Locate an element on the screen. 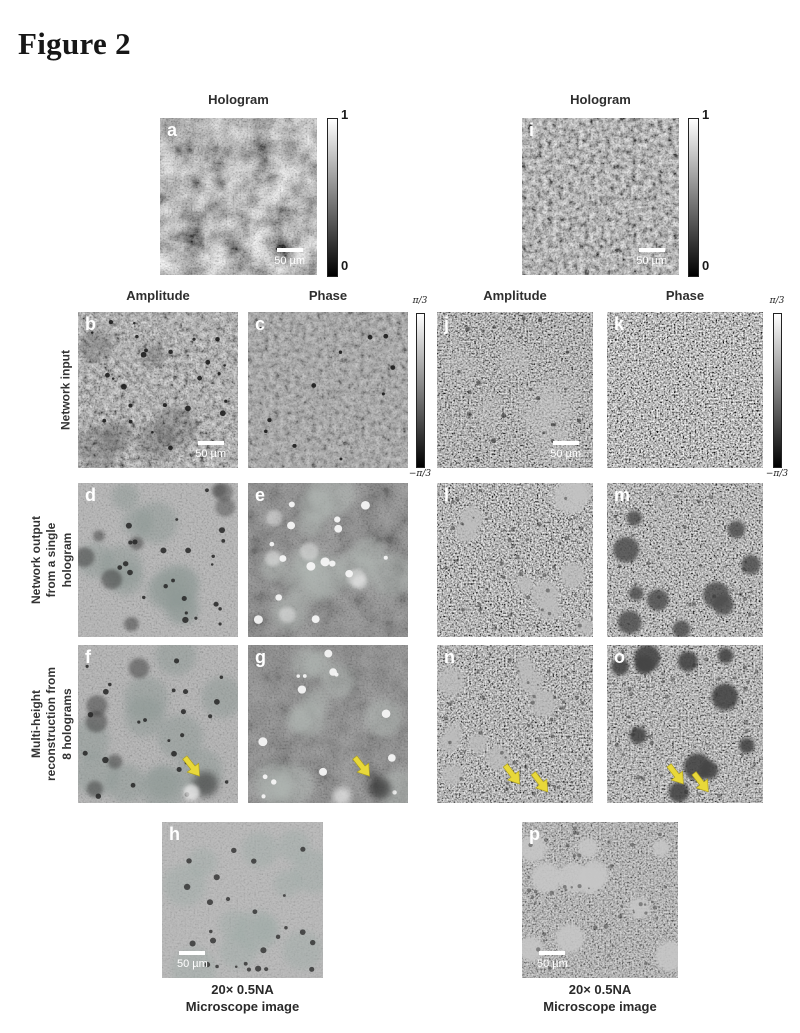 Image resolution: width=800 pixels, height=1033 pixels. micrograph-h is located at coordinates (242, 900).